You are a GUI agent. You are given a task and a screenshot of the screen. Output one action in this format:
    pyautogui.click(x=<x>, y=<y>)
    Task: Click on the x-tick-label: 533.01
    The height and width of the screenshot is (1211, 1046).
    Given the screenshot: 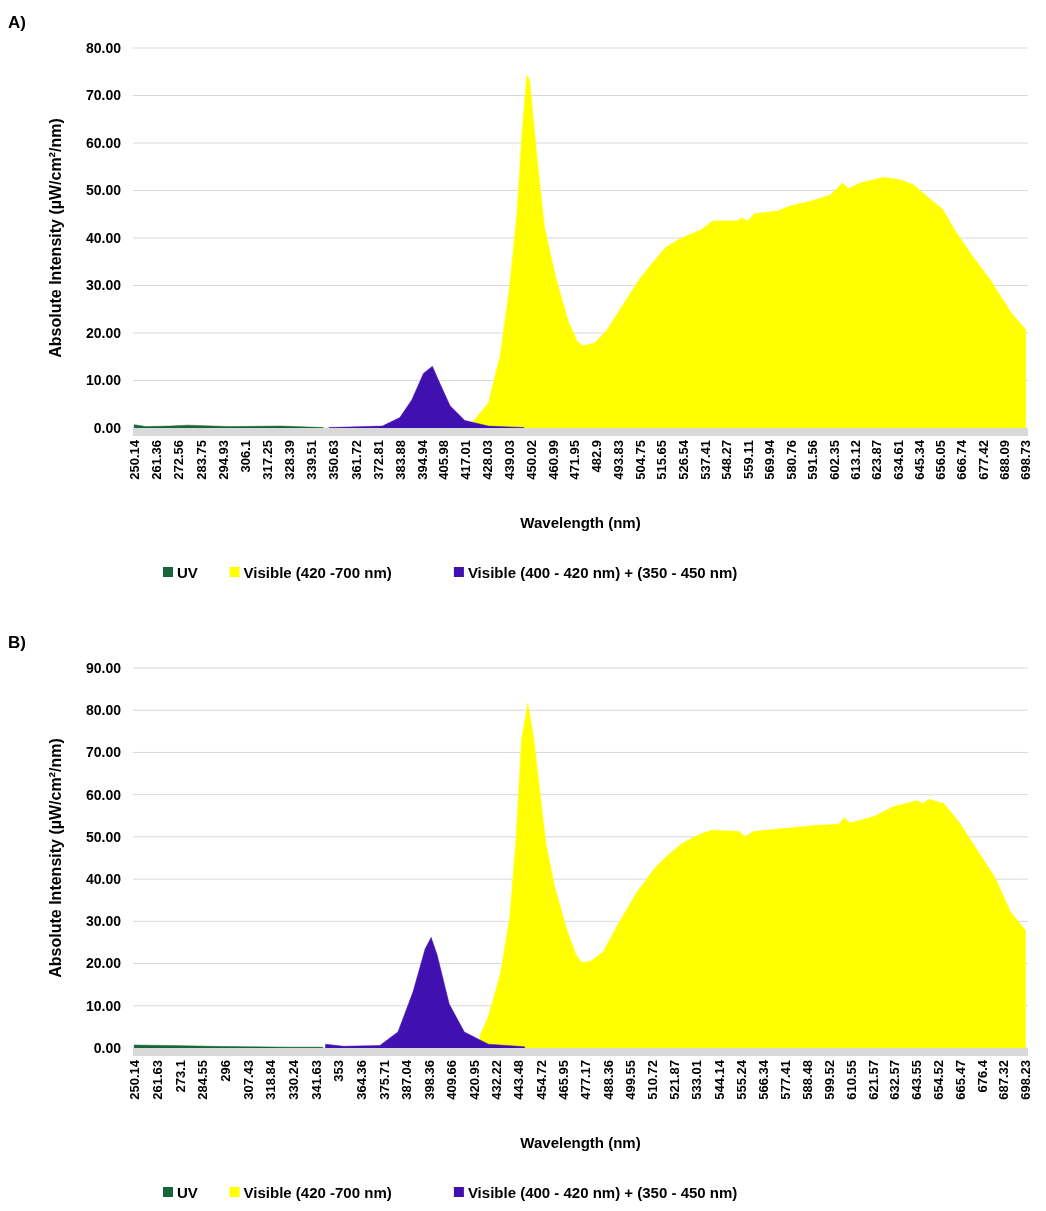 What is the action you would take?
    pyautogui.click(x=697, y=1080)
    